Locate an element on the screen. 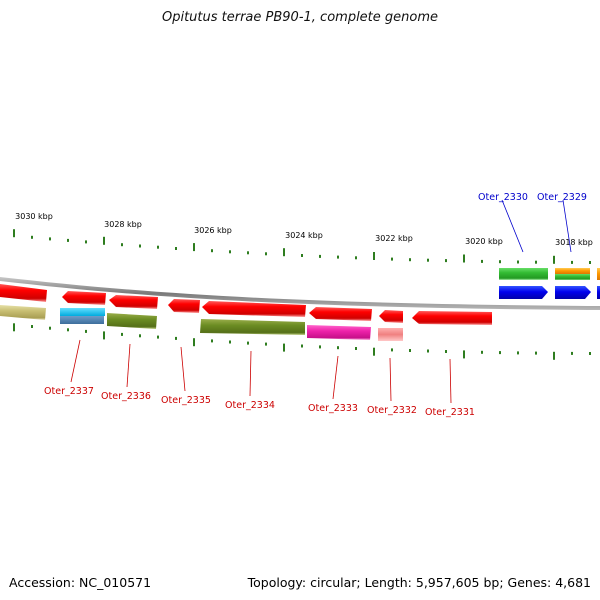  outer-scale-ticks is located at coordinates (302, 246).